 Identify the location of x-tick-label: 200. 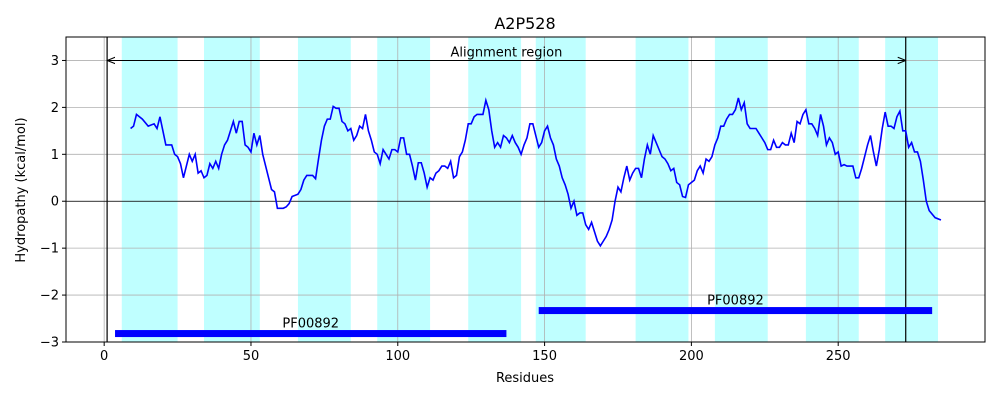
(691, 356).